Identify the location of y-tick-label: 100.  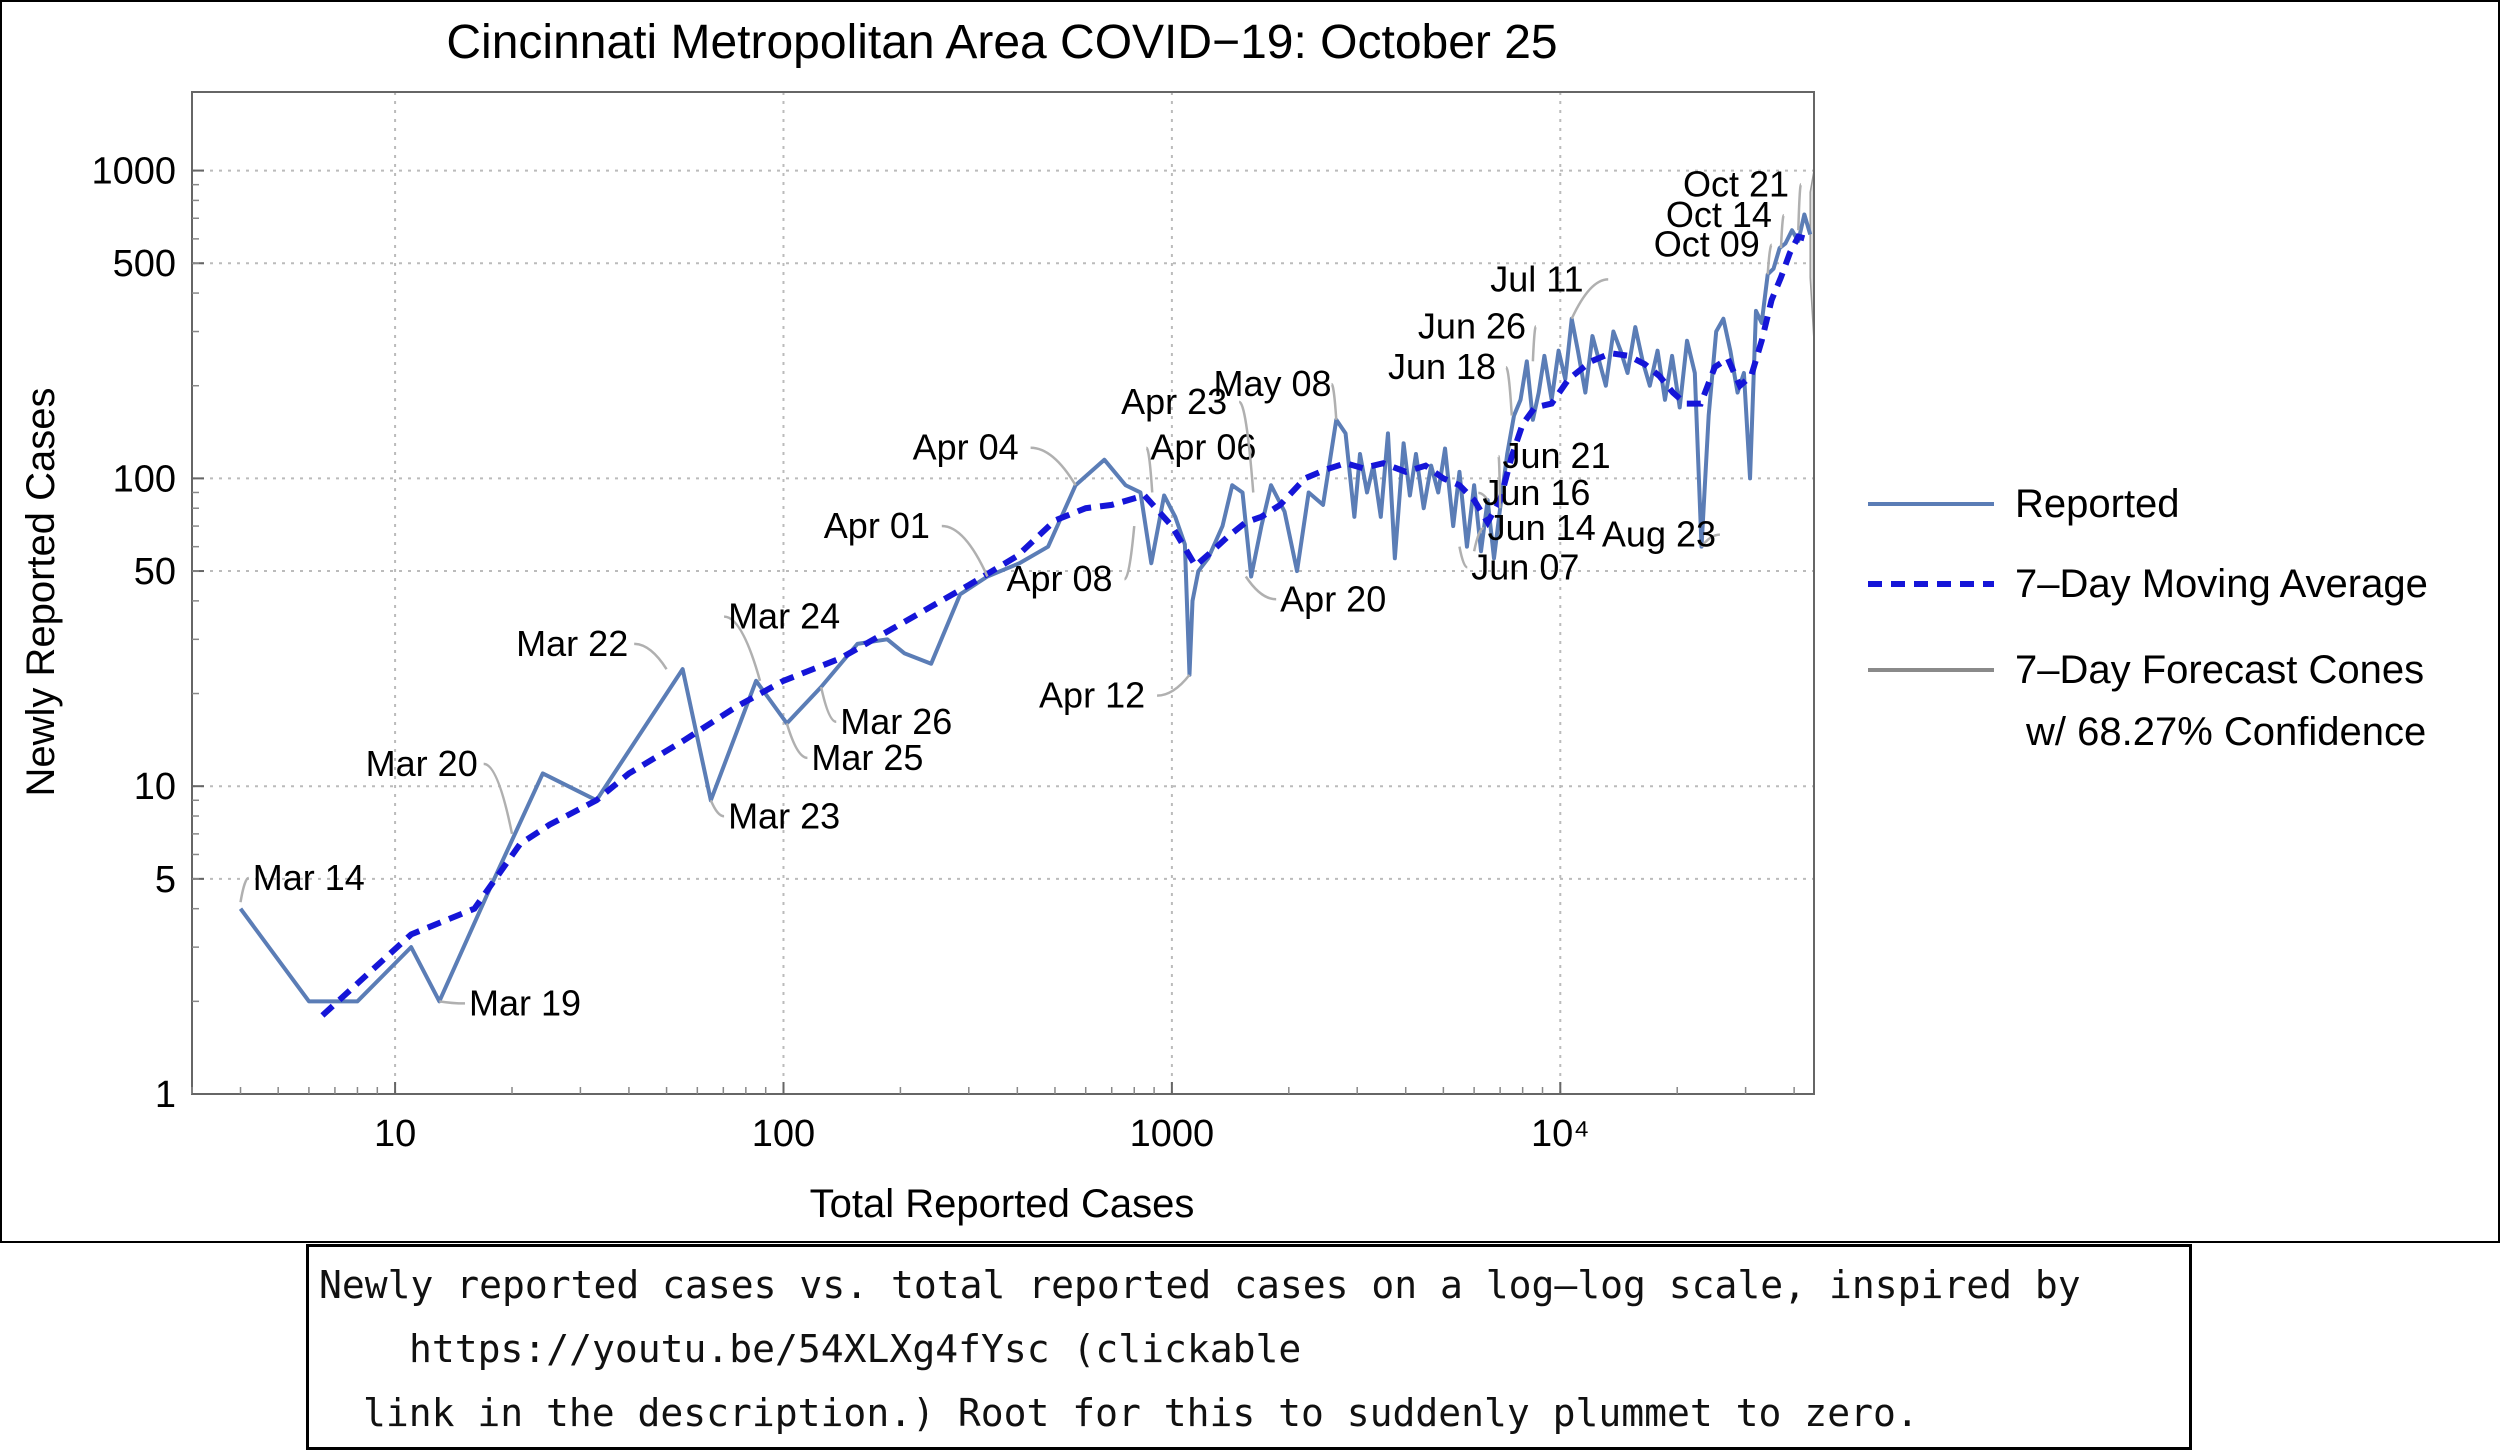
(144, 479).